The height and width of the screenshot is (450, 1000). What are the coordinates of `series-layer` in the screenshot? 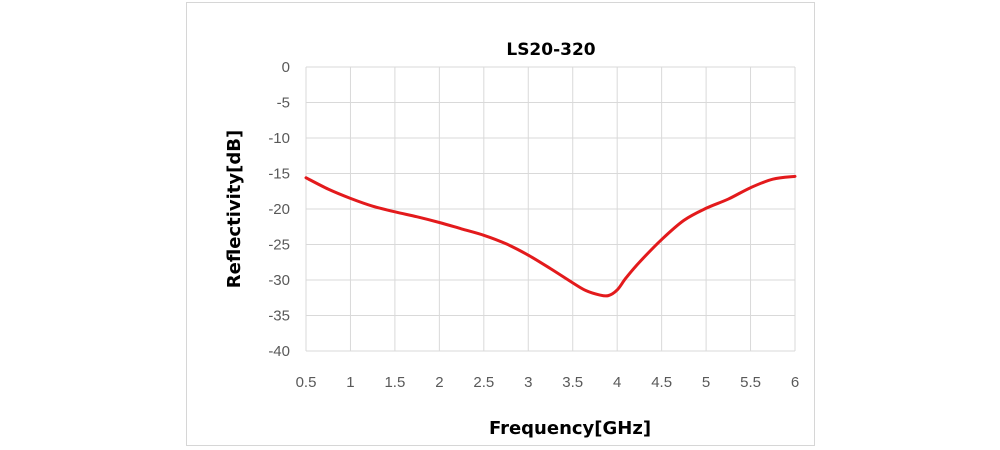 It's located at (550, 236).